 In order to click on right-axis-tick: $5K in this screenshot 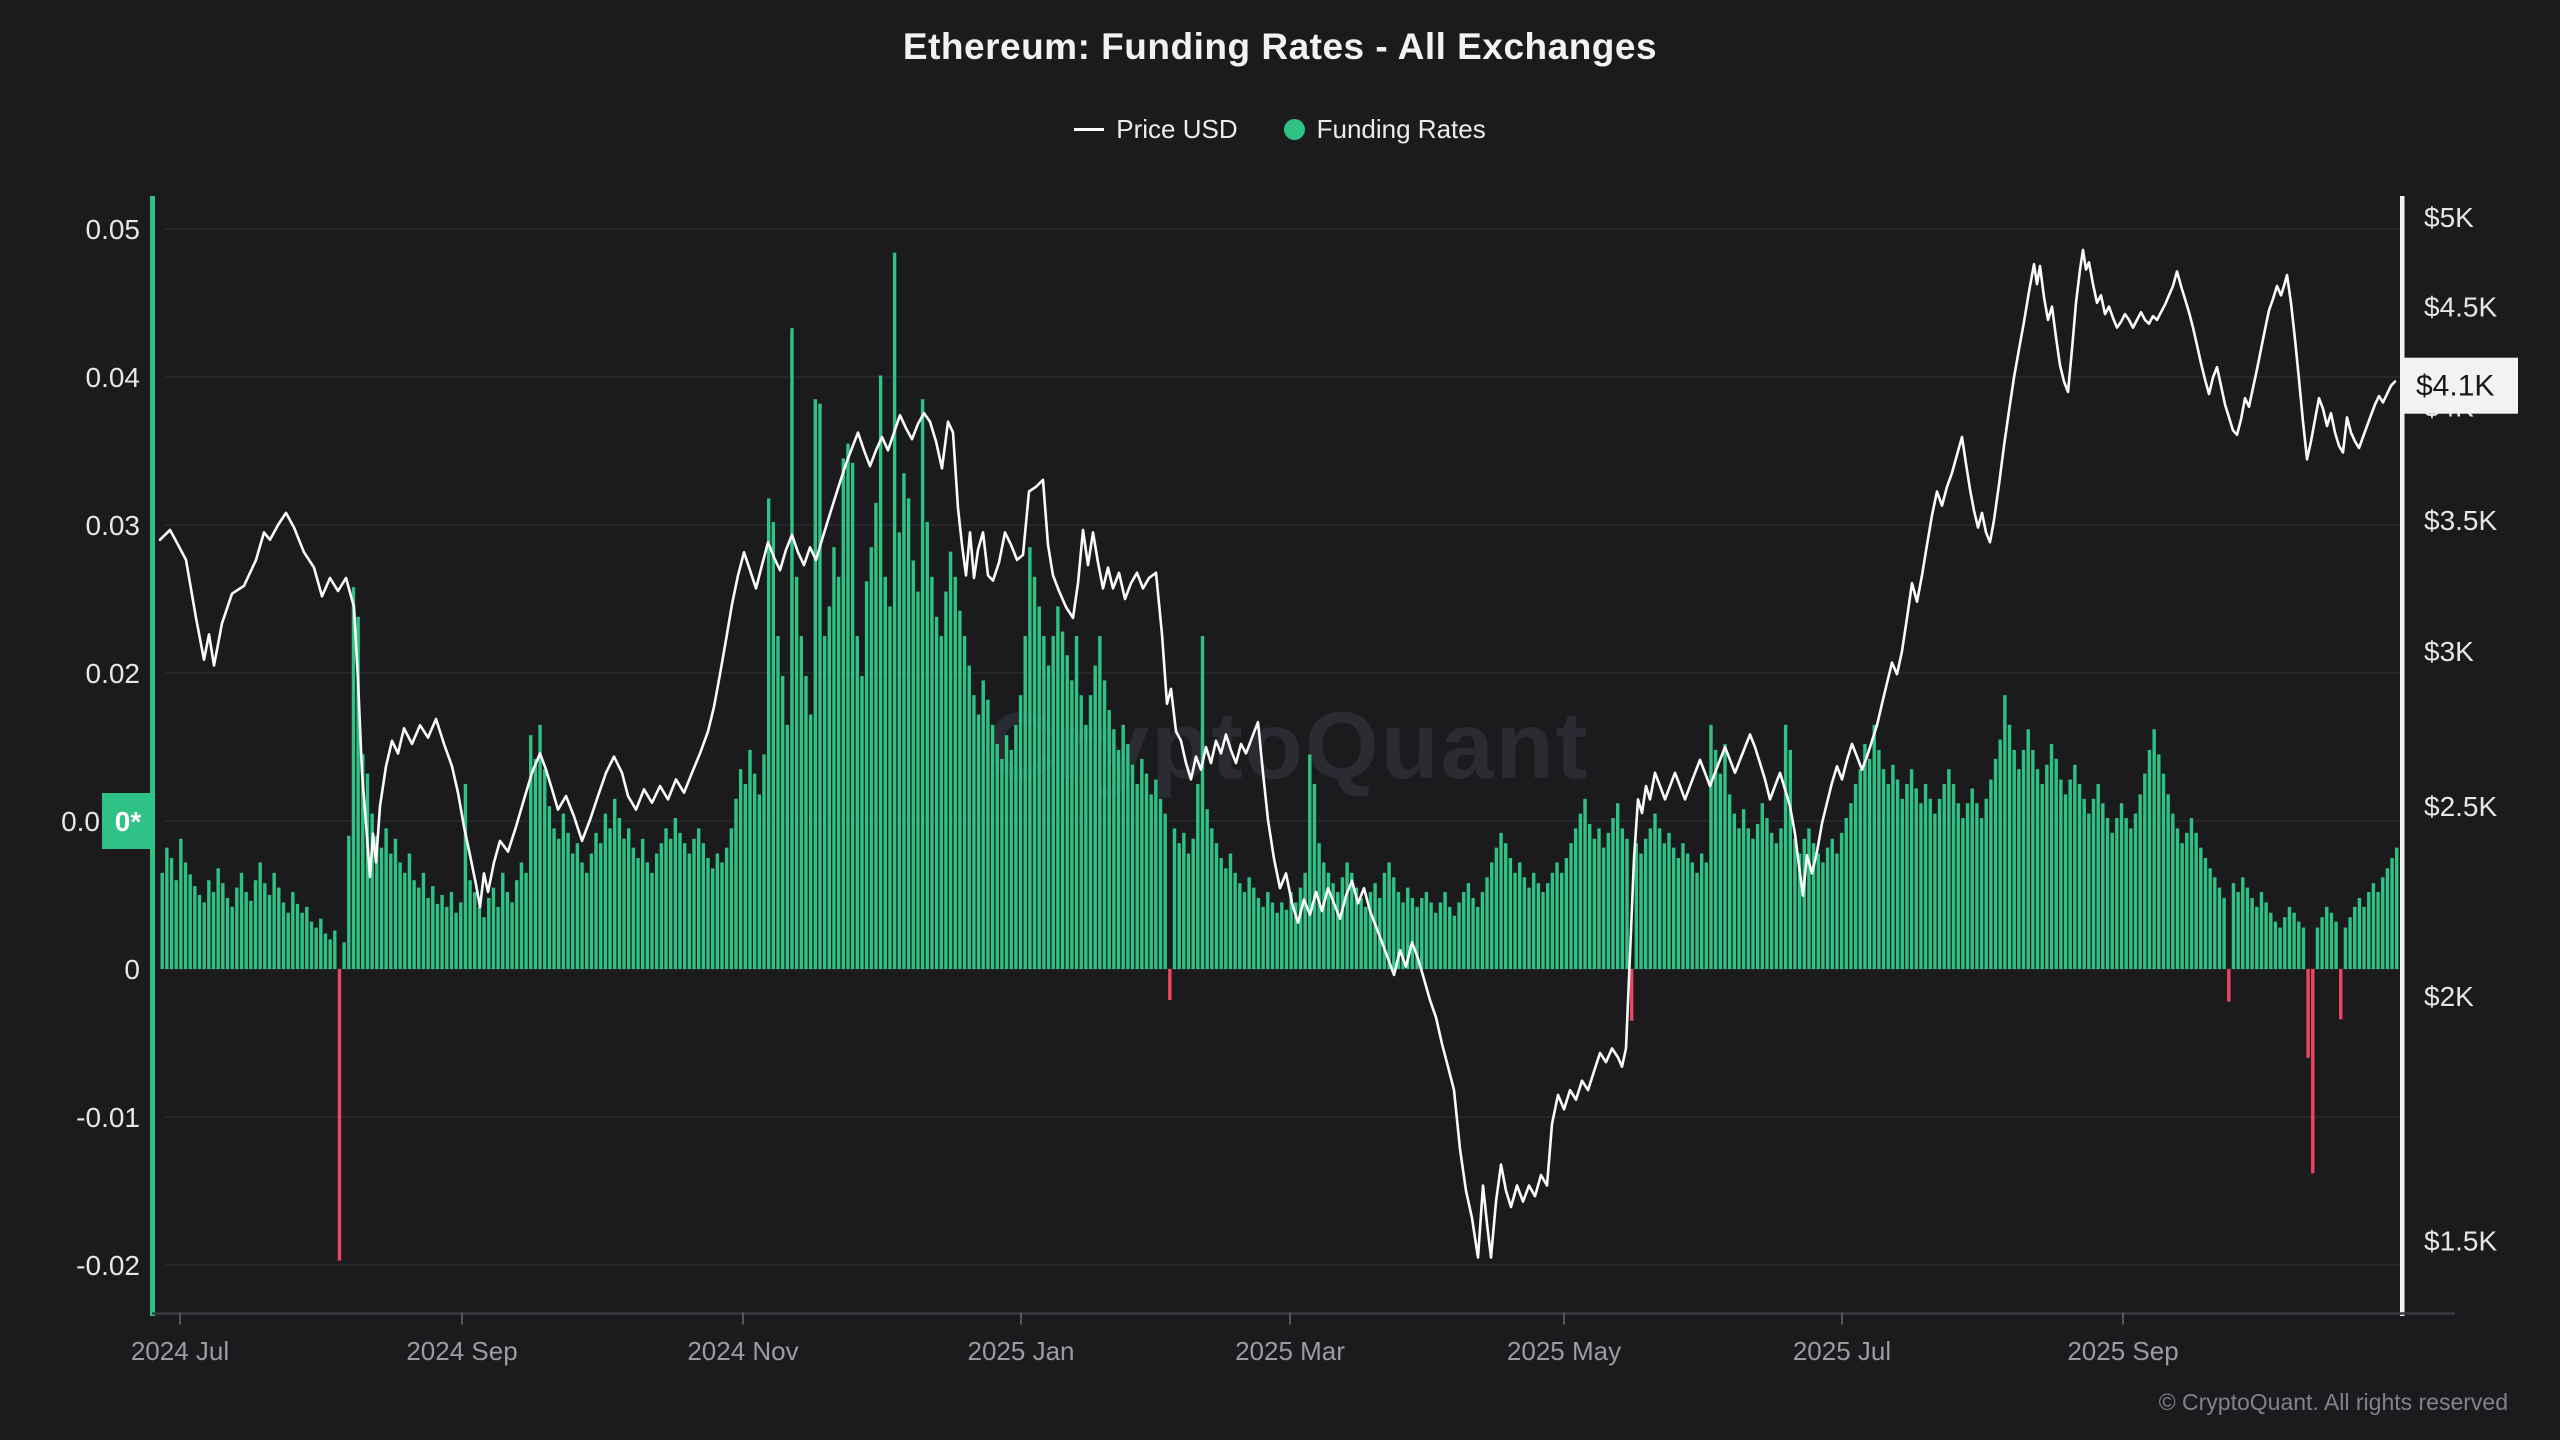, I will do `click(2449, 217)`.